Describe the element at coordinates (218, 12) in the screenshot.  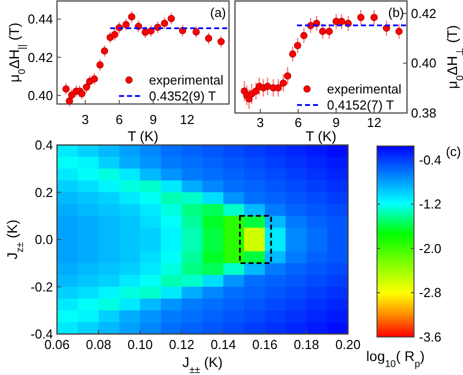
I see `annotation: (a)` at that location.